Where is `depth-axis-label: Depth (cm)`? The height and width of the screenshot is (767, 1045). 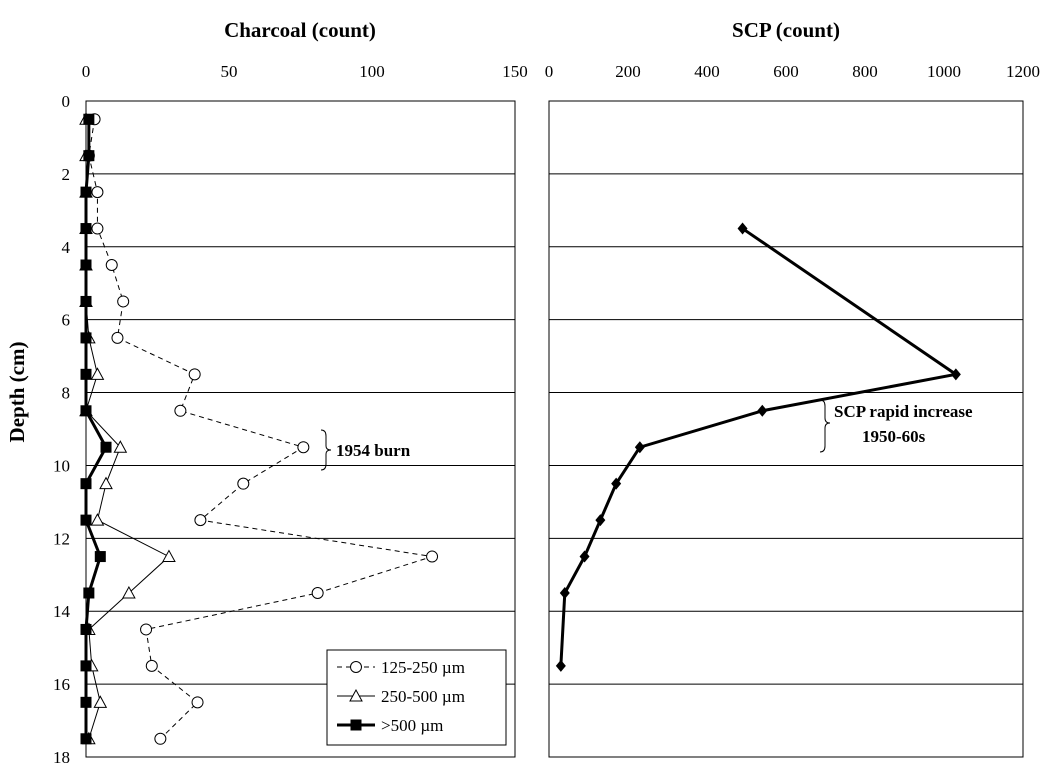 depth-axis-label: Depth (cm) is located at coordinates (17, 392).